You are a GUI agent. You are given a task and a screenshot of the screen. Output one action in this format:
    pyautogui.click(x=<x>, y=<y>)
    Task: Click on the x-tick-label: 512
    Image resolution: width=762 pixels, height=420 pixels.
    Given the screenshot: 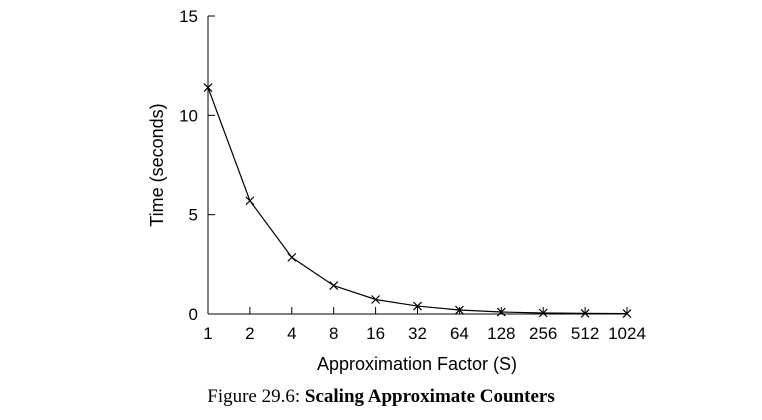 What is the action you would take?
    pyautogui.click(x=585, y=333)
    